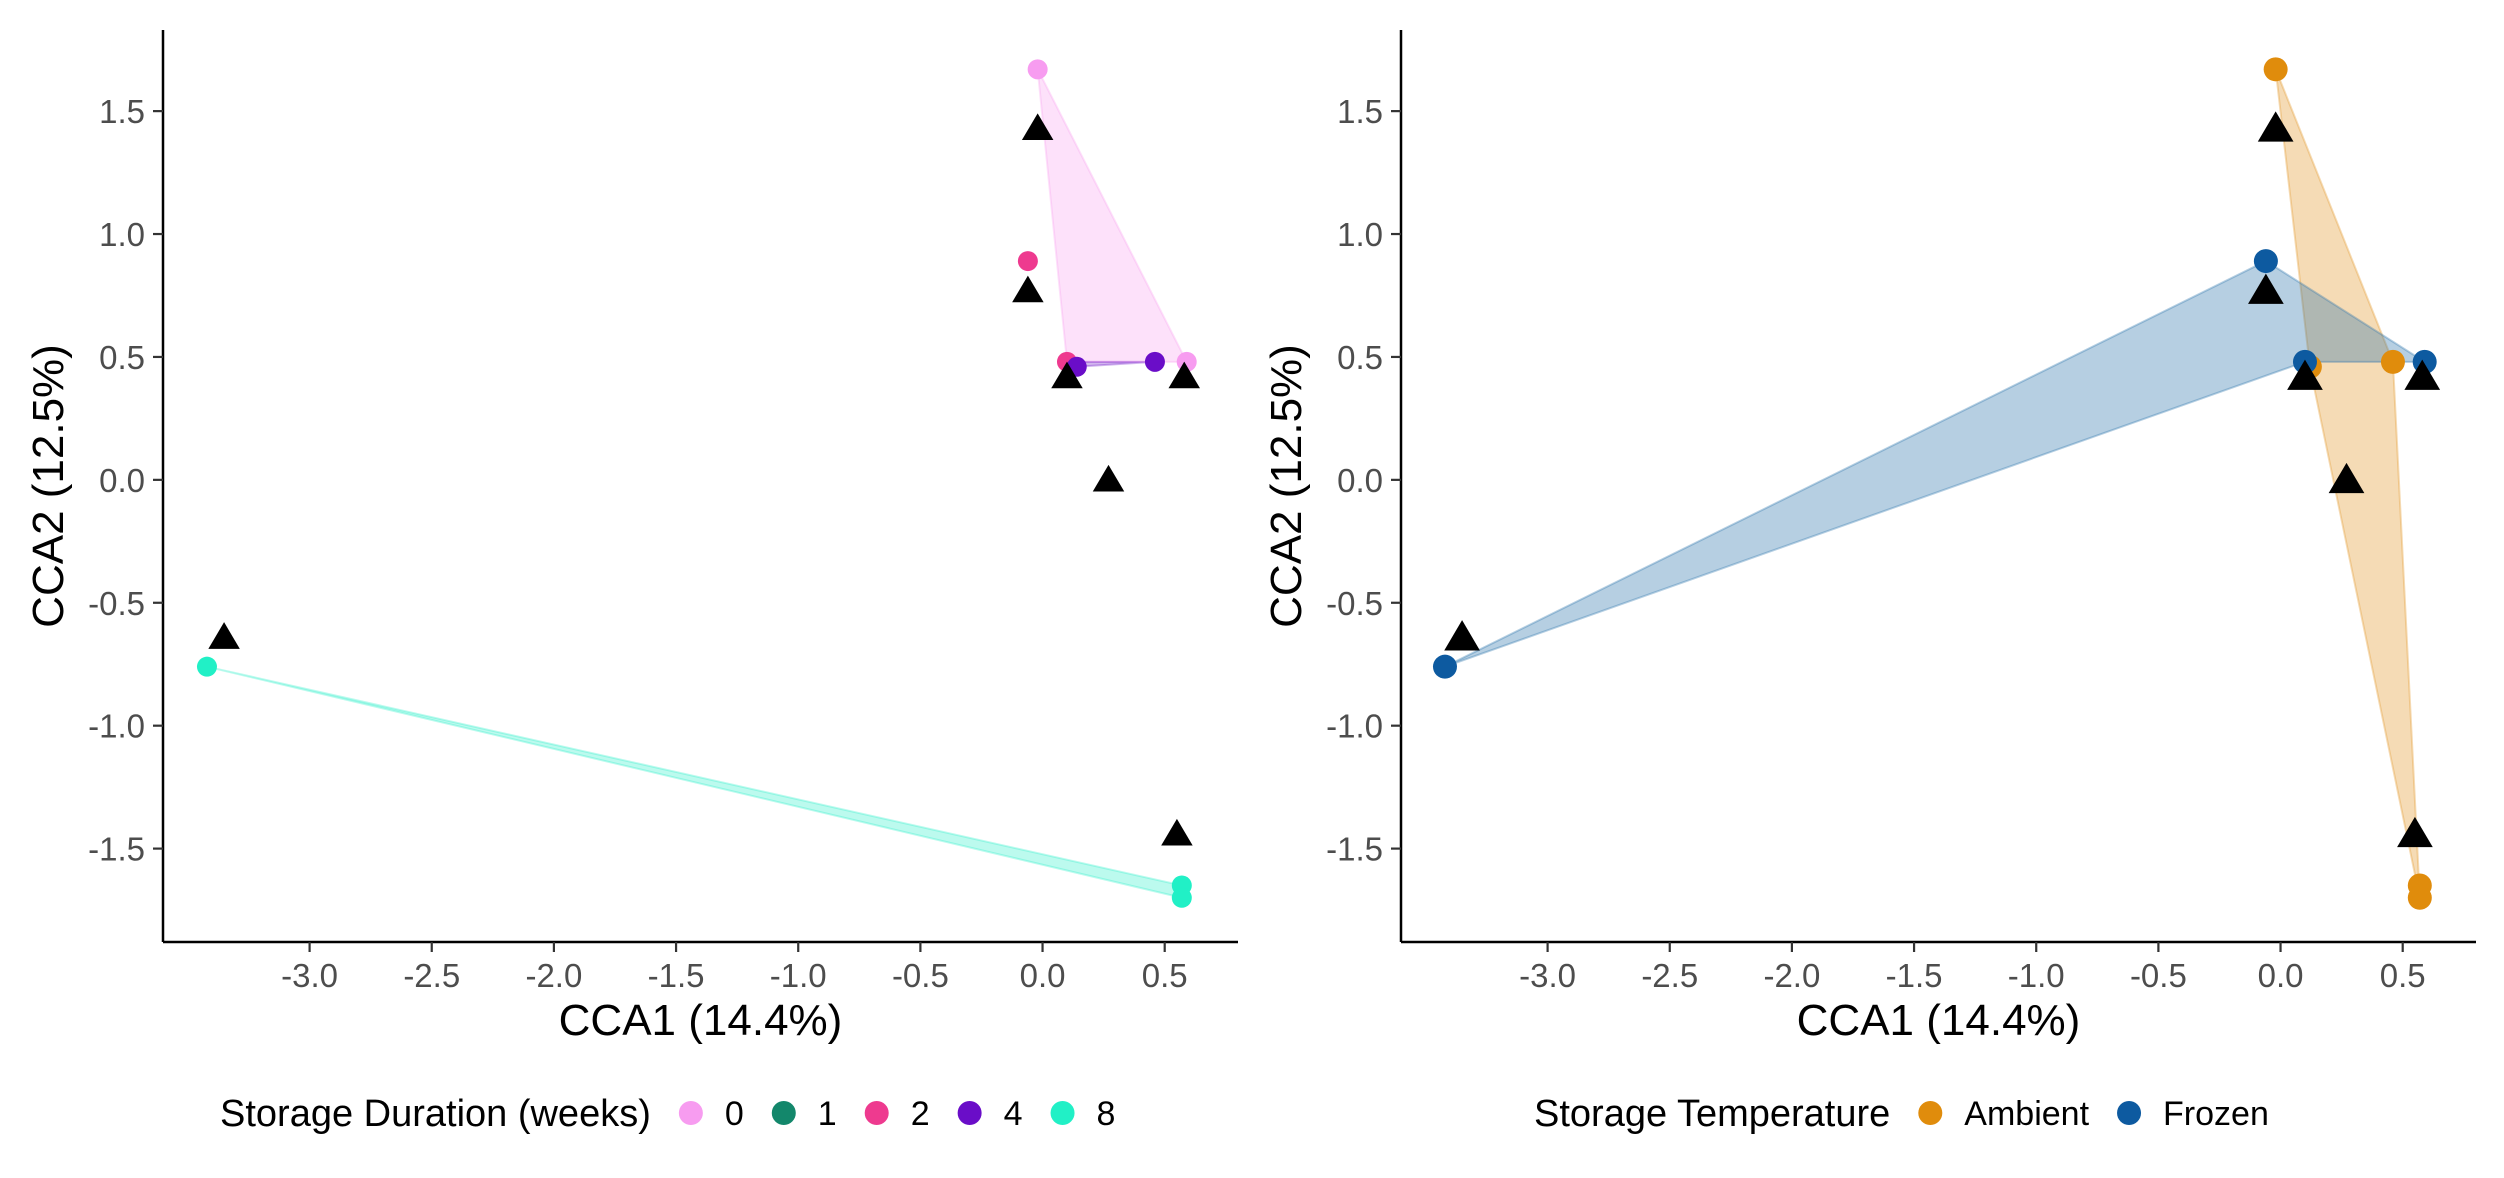 Image resolution: width=2504 pixels, height=1178 pixels. Describe the element at coordinates (1106, 1114) in the screenshot. I see `legend-label-8: 8` at that location.